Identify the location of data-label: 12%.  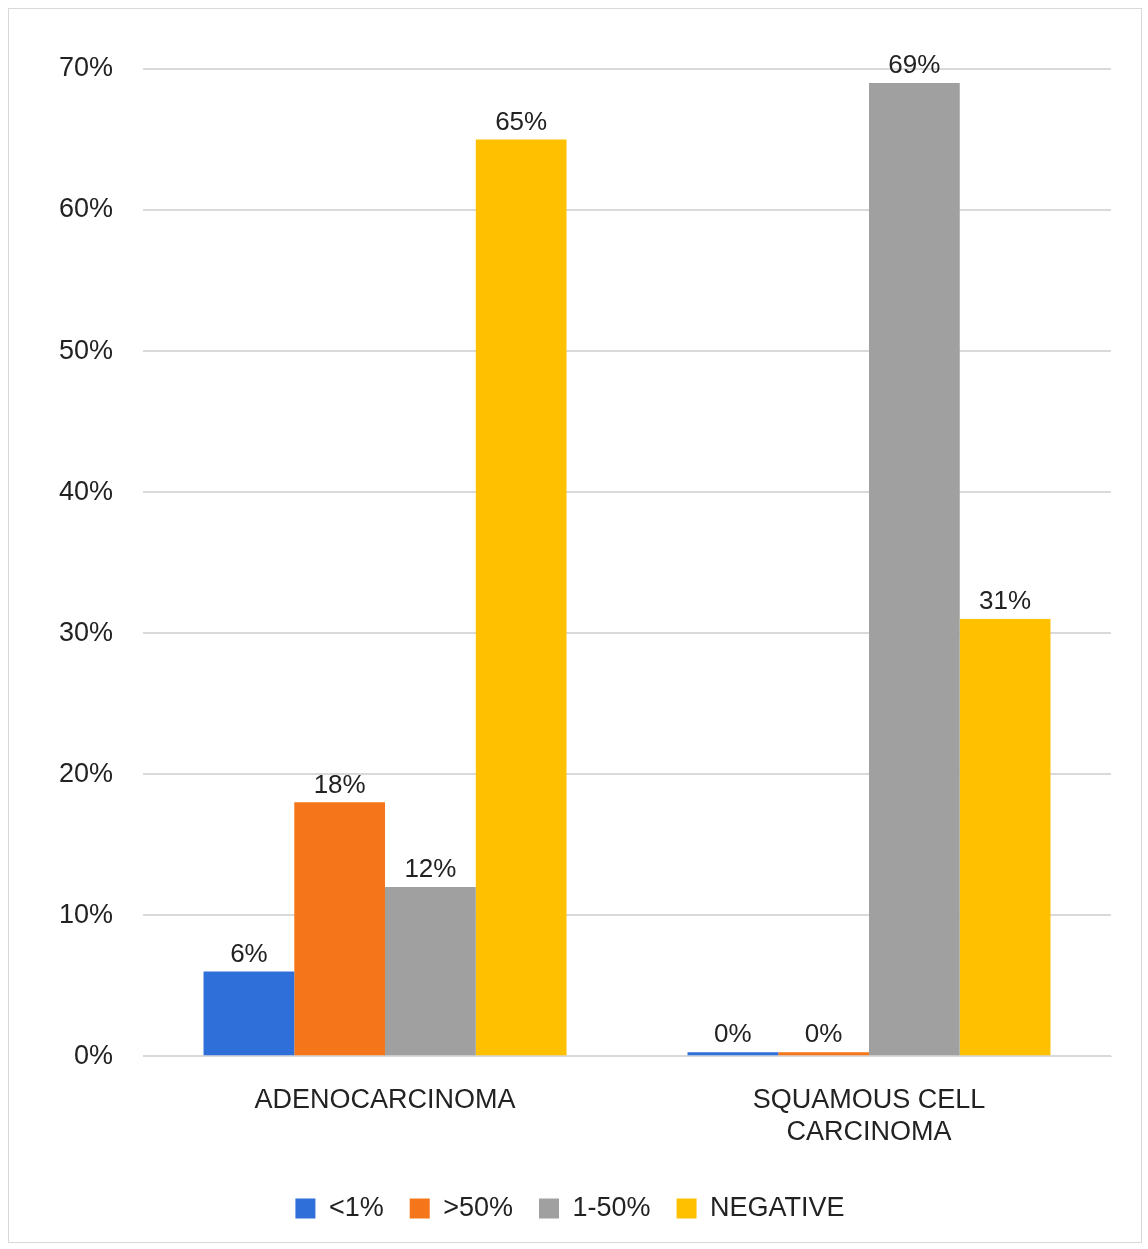
(430, 868).